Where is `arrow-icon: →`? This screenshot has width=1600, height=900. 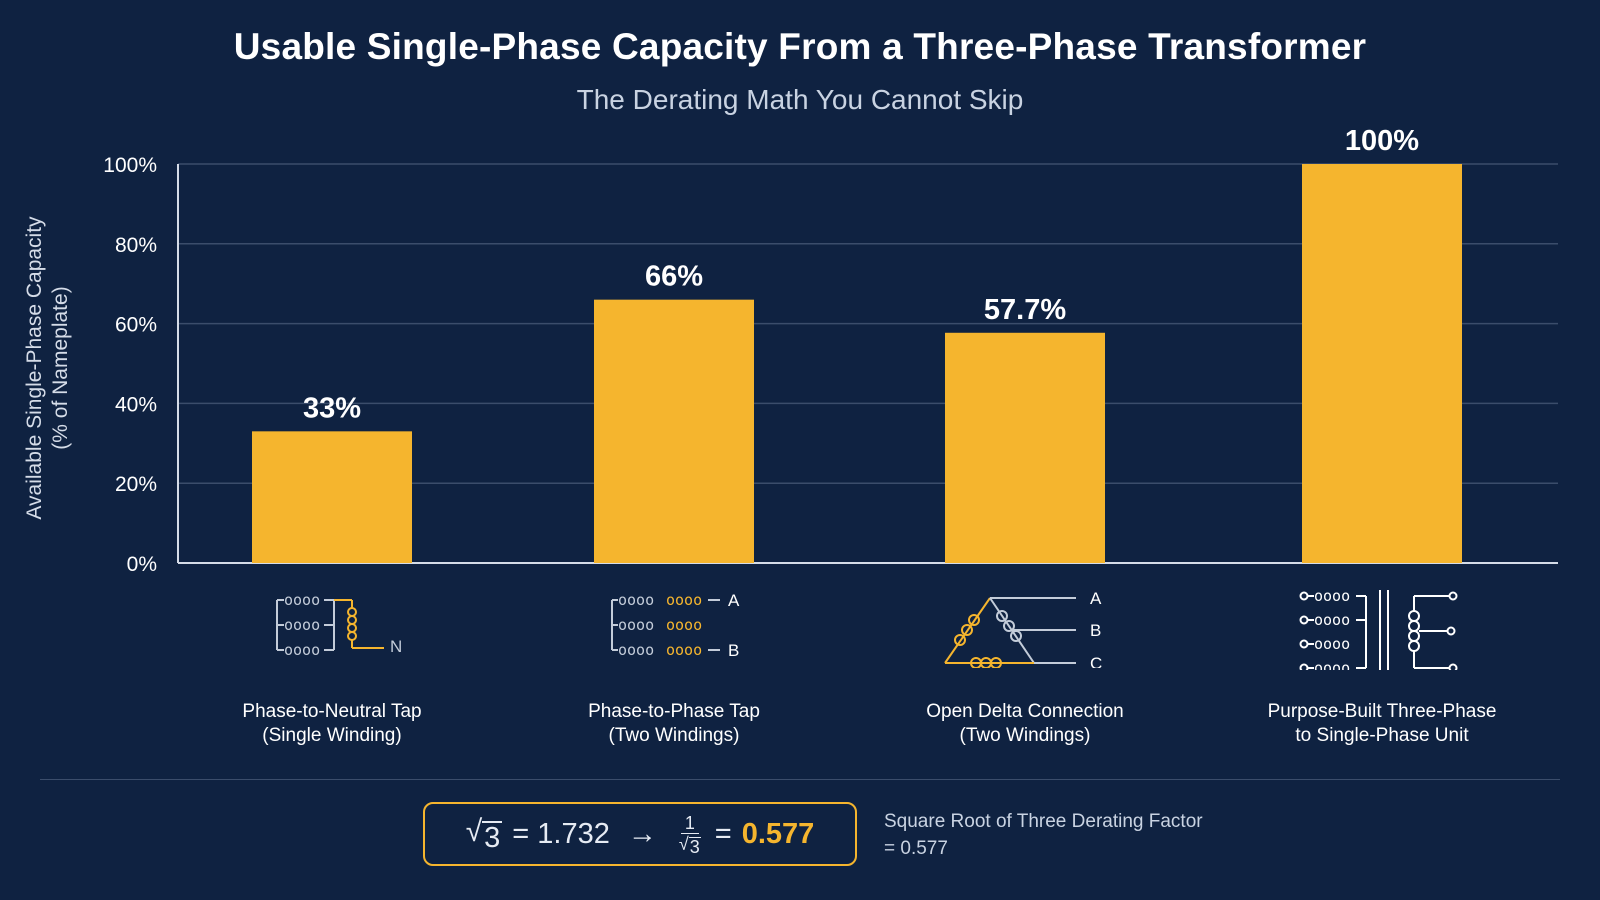 arrow-icon: → is located at coordinates (642, 833).